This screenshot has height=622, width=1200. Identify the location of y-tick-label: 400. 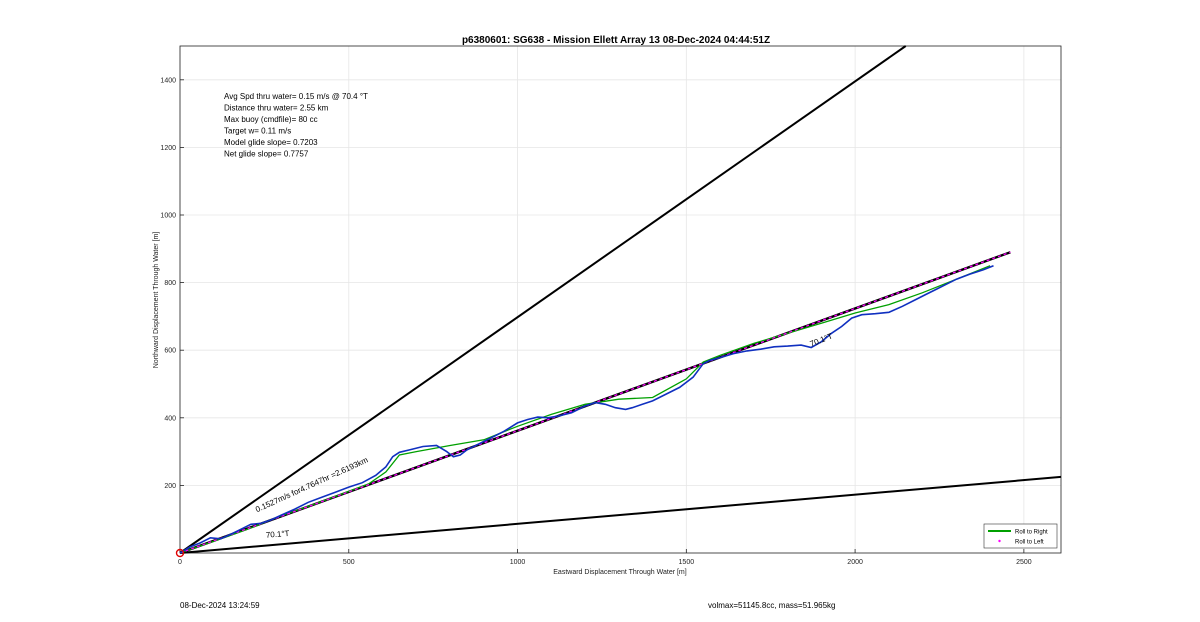
(170, 418).